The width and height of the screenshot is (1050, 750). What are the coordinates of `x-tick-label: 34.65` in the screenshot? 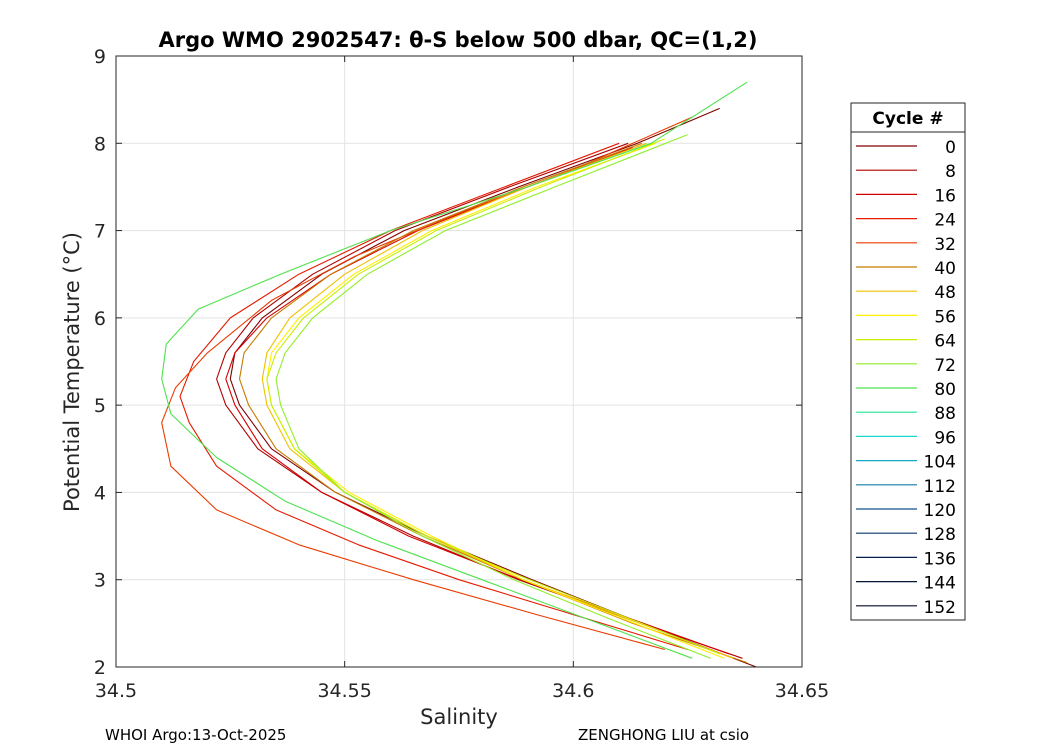 It's located at (802, 691).